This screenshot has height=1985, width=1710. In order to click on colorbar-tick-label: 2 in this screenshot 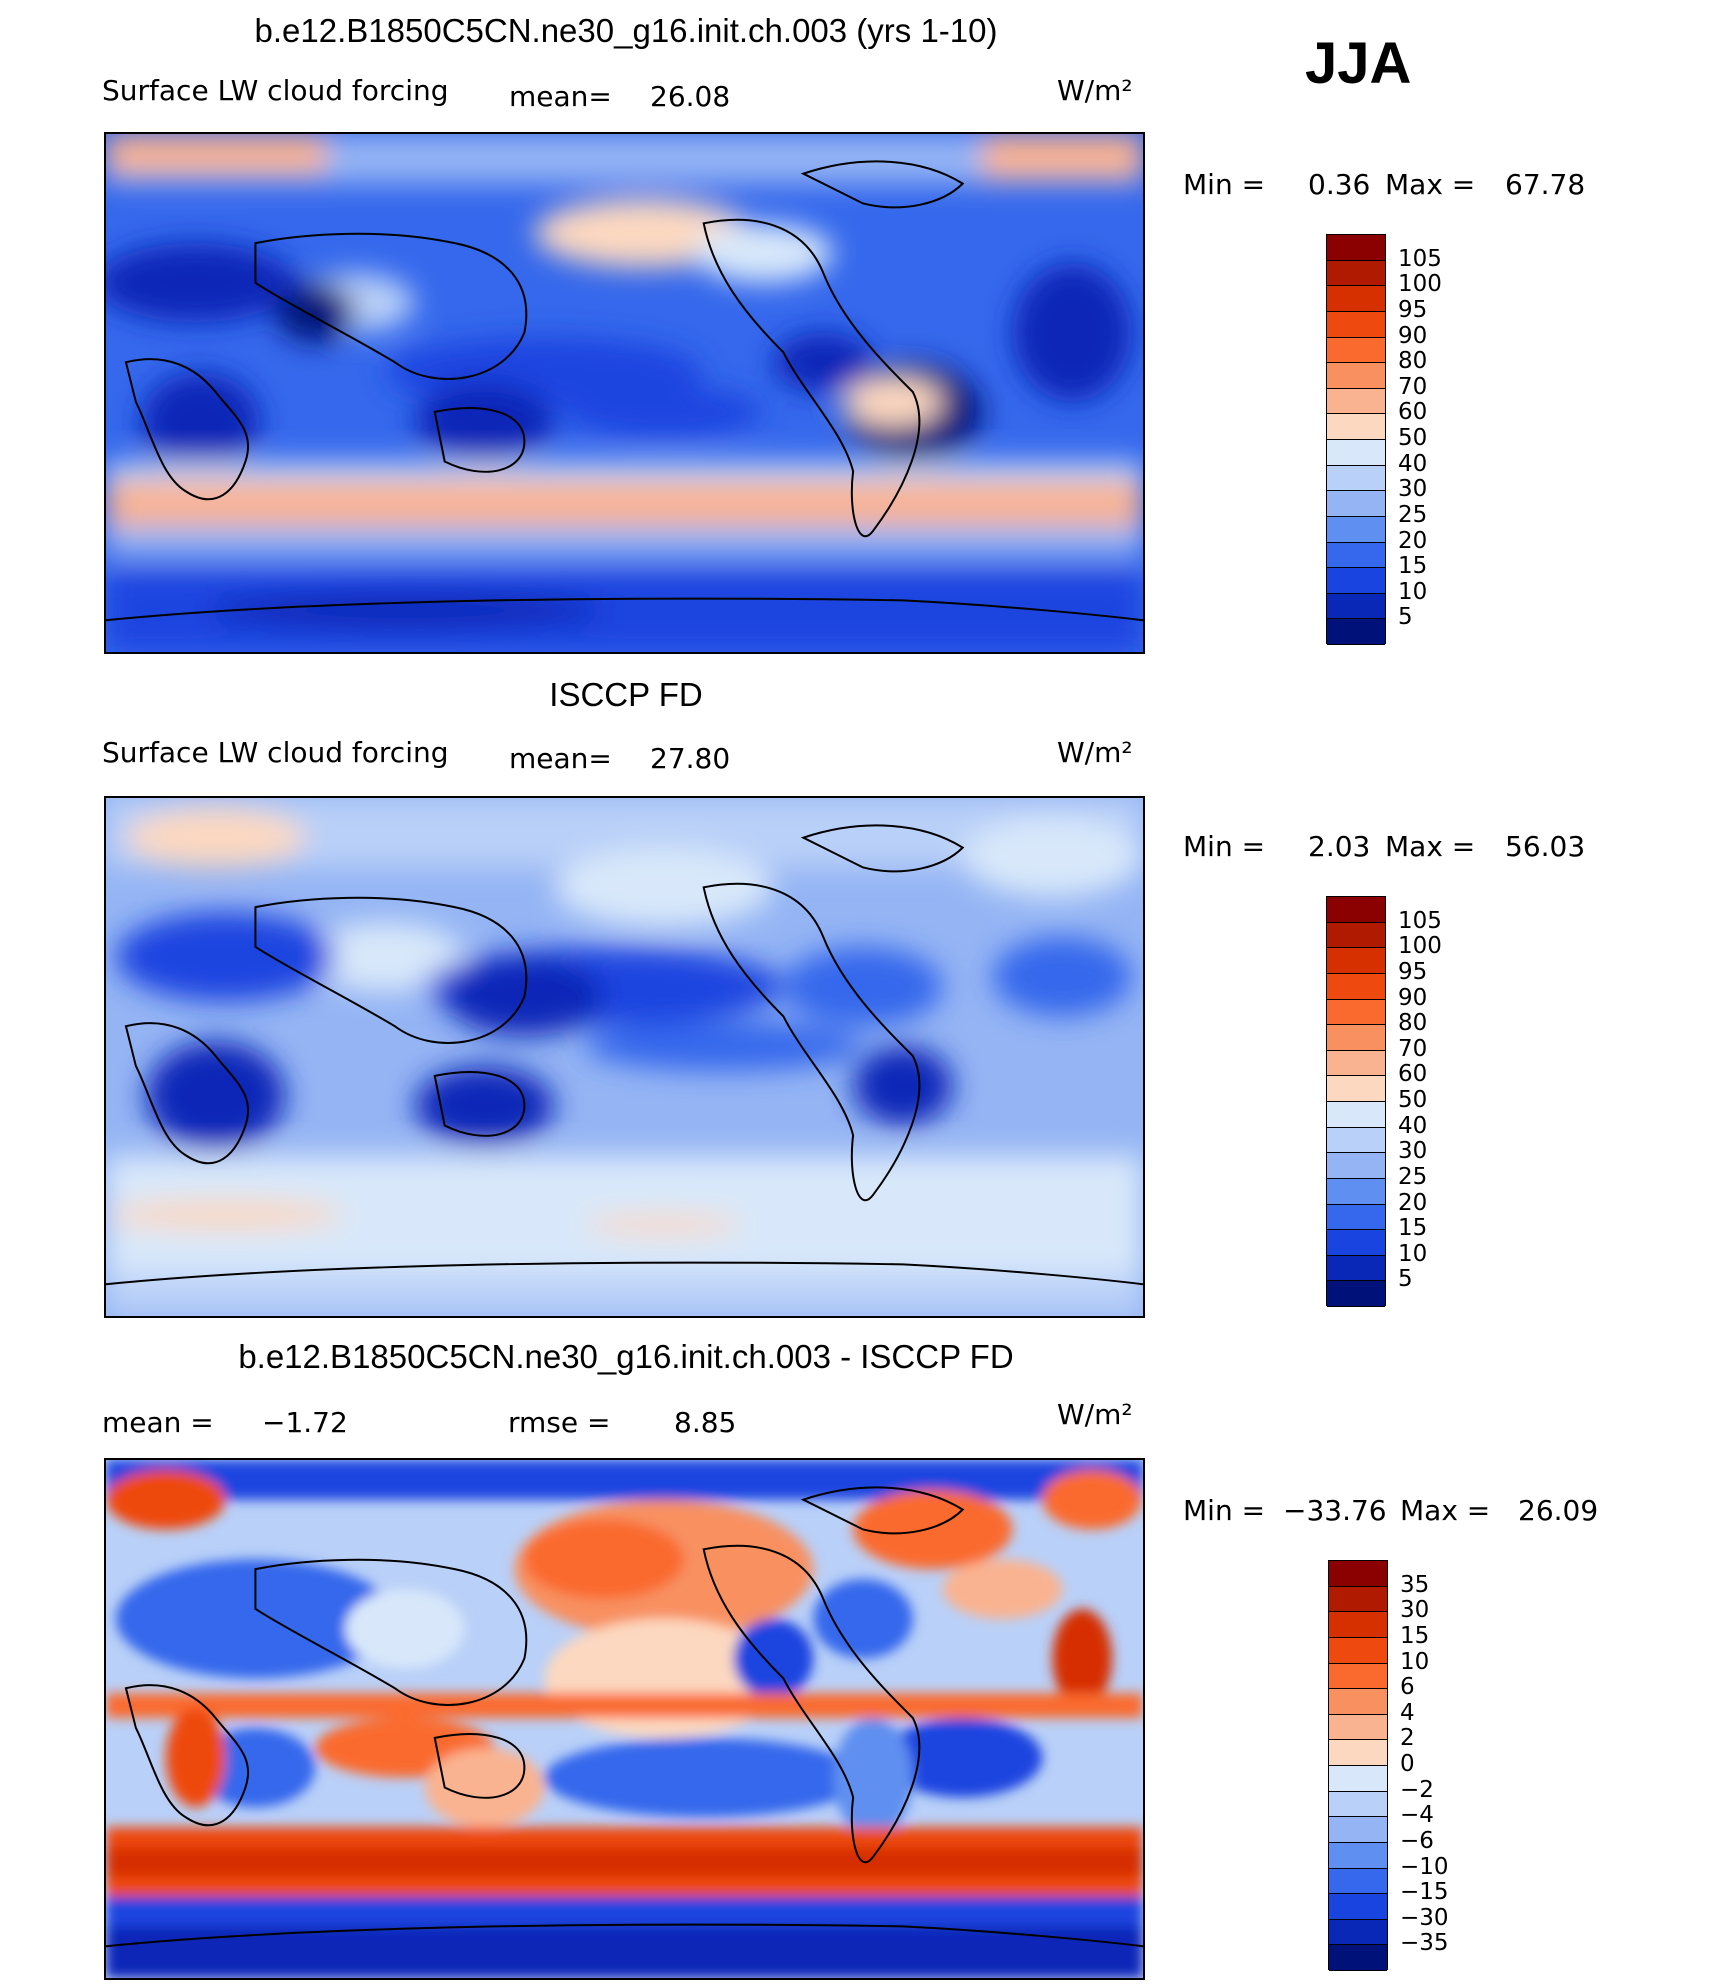, I will do `click(1407, 1738)`.